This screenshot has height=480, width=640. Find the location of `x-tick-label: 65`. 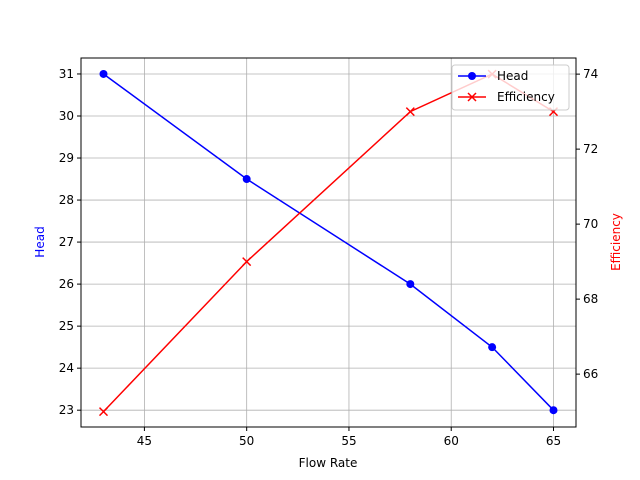

x-tick-label: 65 is located at coordinates (553, 441).